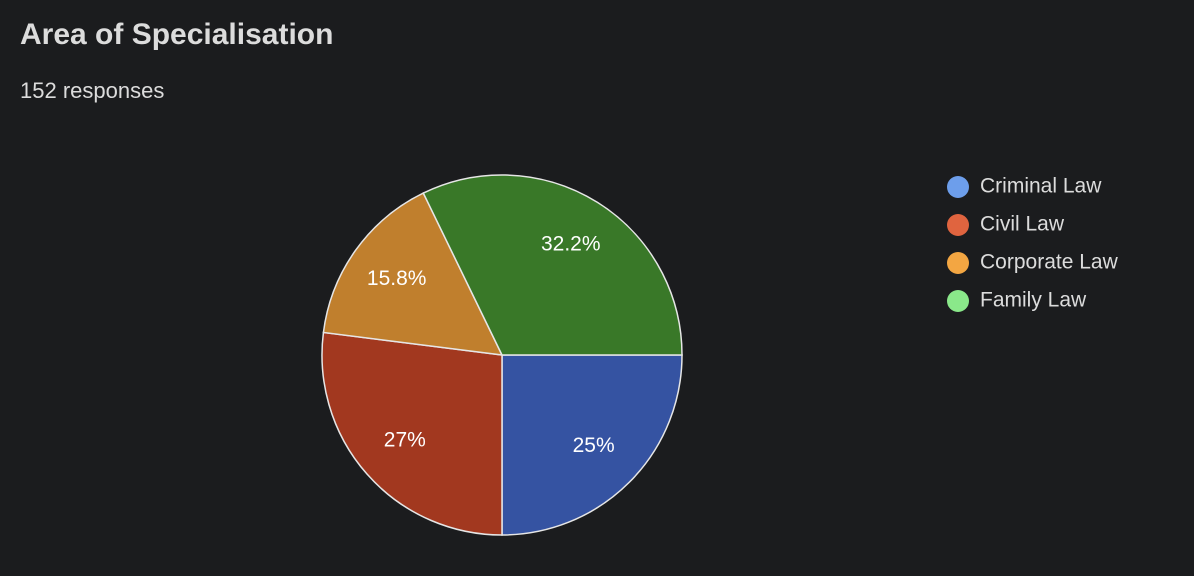 Image resolution: width=1194 pixels, height=576 pixels. Describe the element at coordinates (397, 278) in the screenshot. I see `slice-label: 15.8%` at that location.